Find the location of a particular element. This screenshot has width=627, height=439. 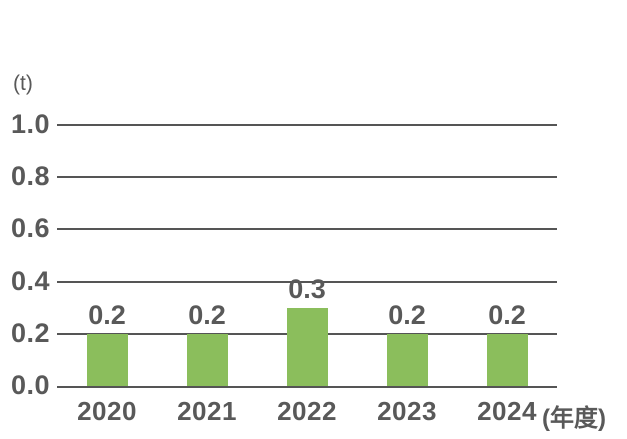

bar-2020 is located at coordinates (107, 359).